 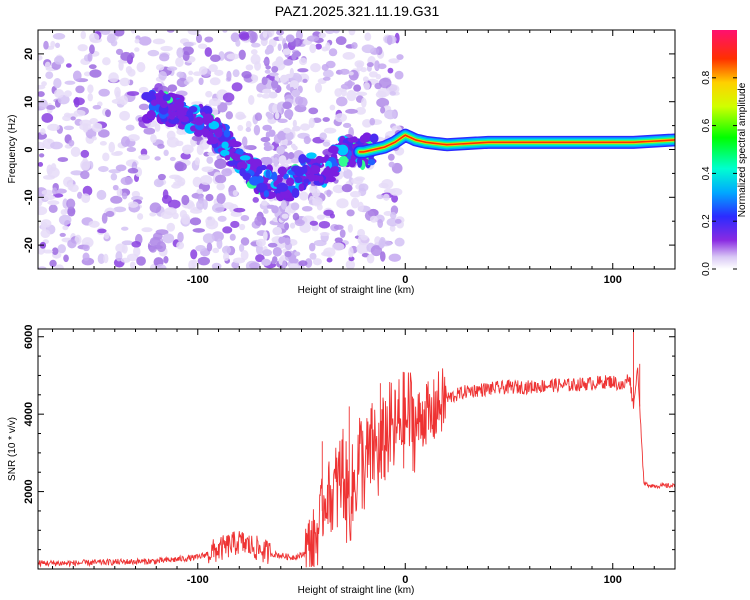 I want to click on colorbar-tick-label: 0.8, so click(x=706, y=77).